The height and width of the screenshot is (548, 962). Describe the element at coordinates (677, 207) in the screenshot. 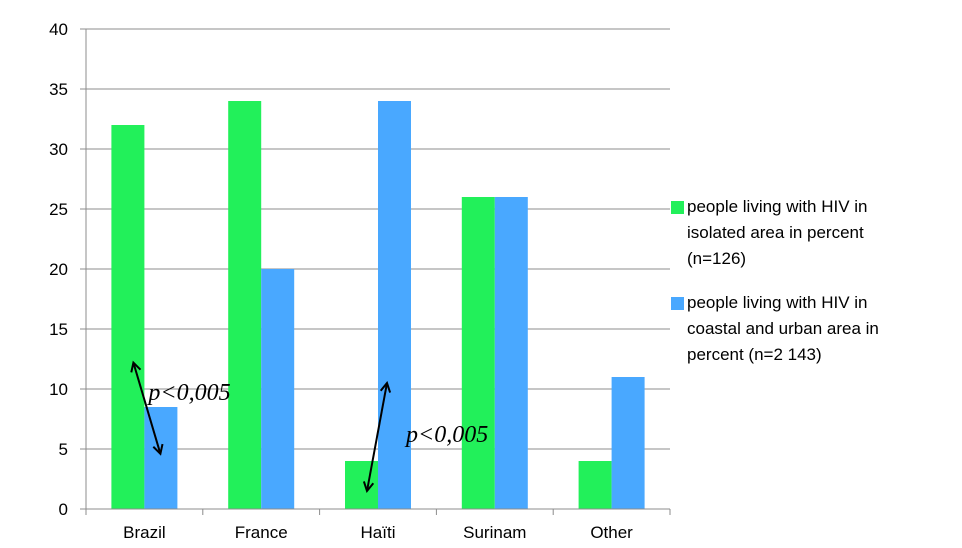

I see `legend-swatch-isolated` at that location.